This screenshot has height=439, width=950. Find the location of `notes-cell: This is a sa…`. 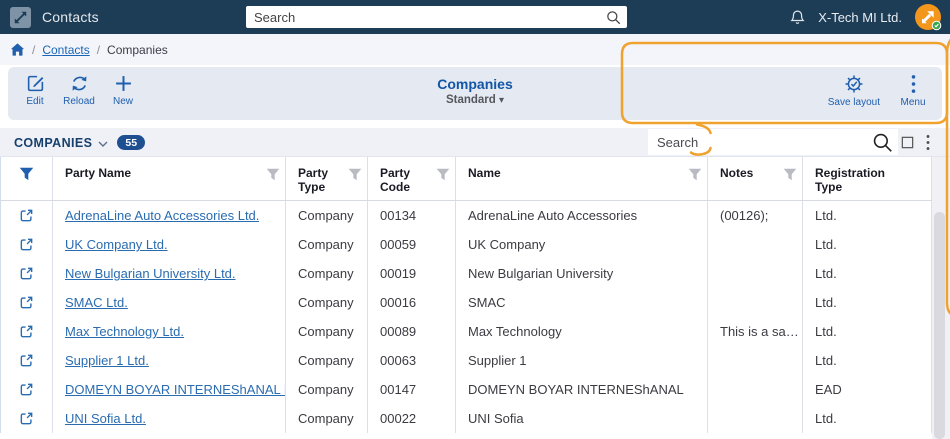

notes-cell: This is a sa… is located at coordinates (755, 331).